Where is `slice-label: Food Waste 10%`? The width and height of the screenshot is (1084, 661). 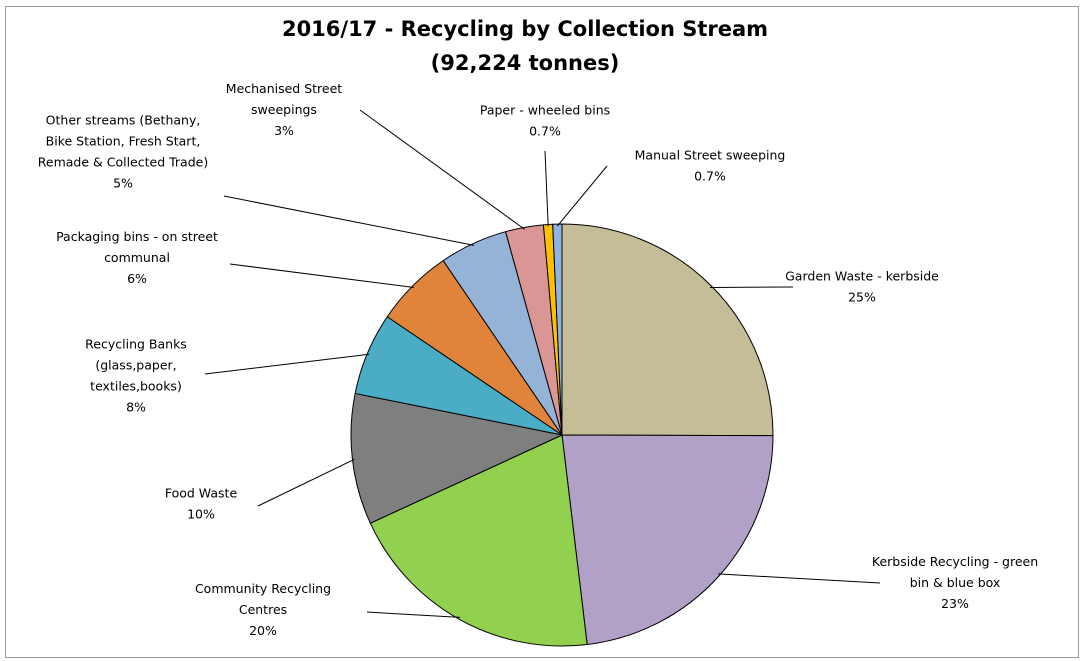 slice-label: Food Waste 10% is located at coordinates (201, 504).